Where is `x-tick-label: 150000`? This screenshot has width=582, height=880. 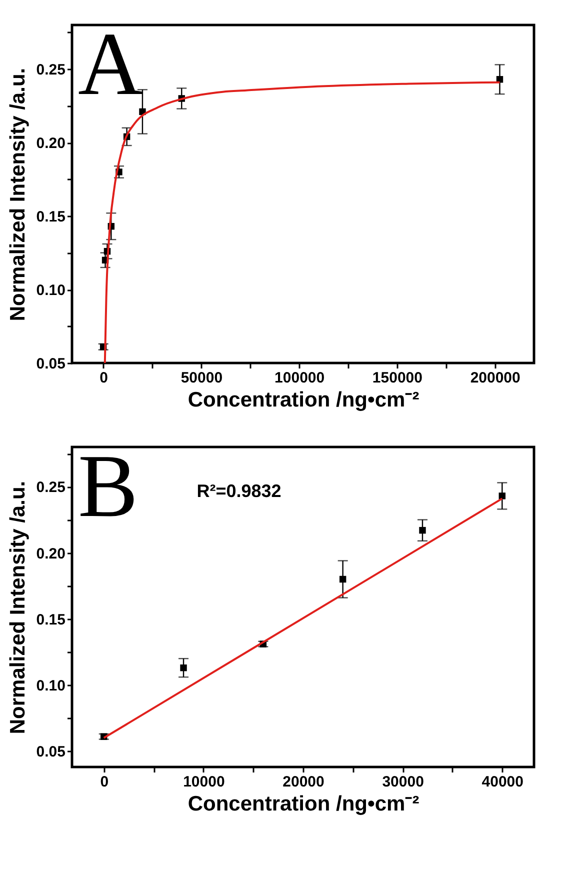
x-tick-label: 150000 is located at coordinates (397, 378).